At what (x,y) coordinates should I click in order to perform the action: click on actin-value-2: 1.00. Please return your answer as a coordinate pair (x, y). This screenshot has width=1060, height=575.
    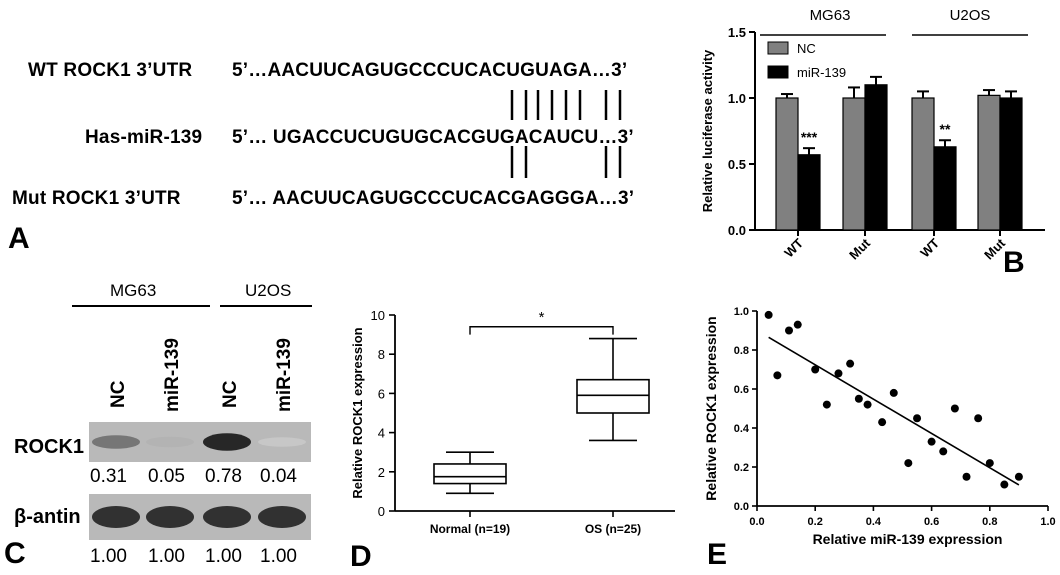
    Looking at the image, I should click on (166, 556).